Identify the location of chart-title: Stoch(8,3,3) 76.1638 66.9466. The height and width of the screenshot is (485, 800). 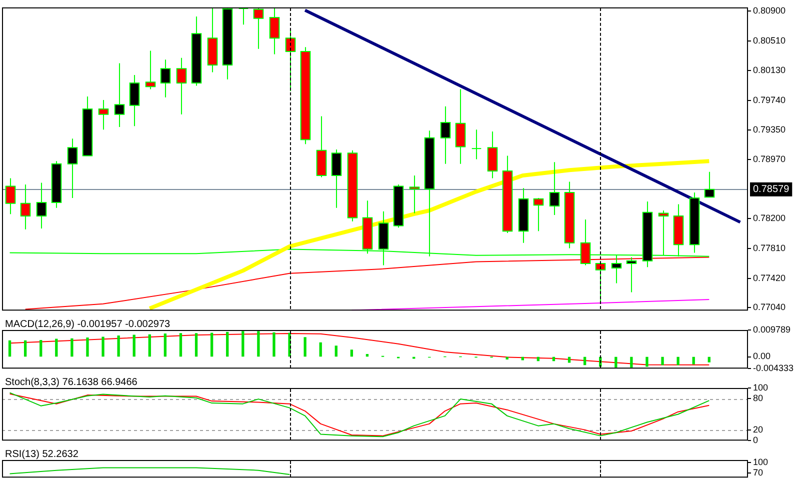
(71, 382).